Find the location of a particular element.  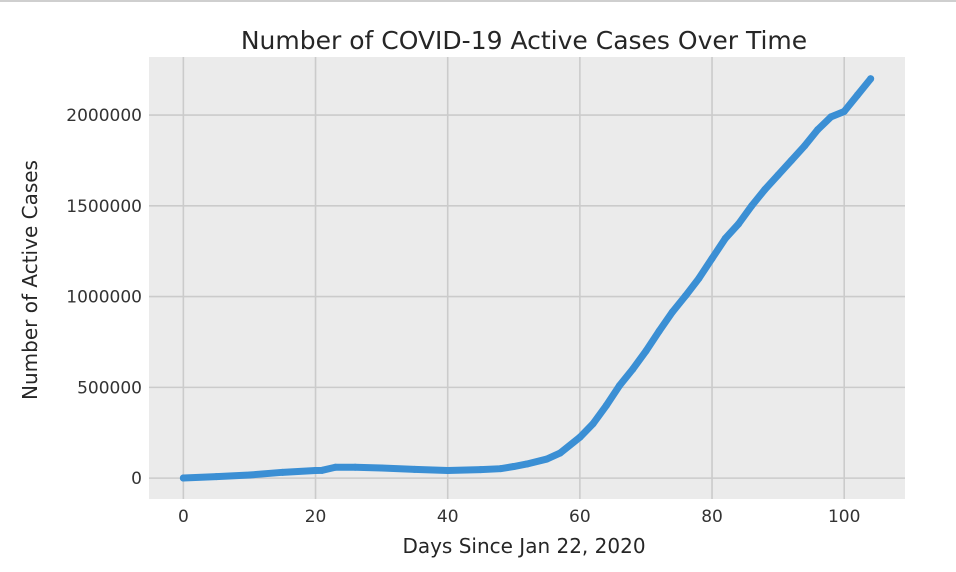

y-axis-label: Number of Active Cases is located at coordinates (30, 280).